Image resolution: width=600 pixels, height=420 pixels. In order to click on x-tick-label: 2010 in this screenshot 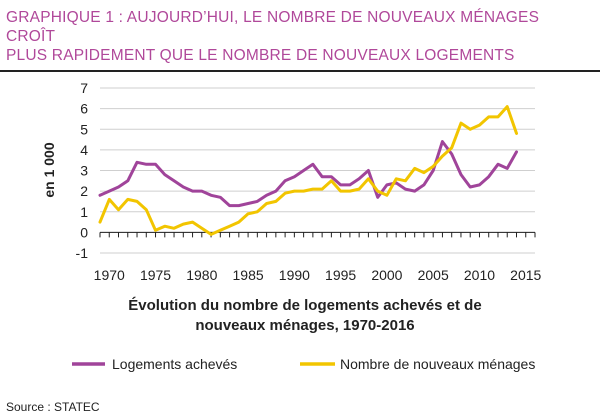, I will do `click(479, 275)`.